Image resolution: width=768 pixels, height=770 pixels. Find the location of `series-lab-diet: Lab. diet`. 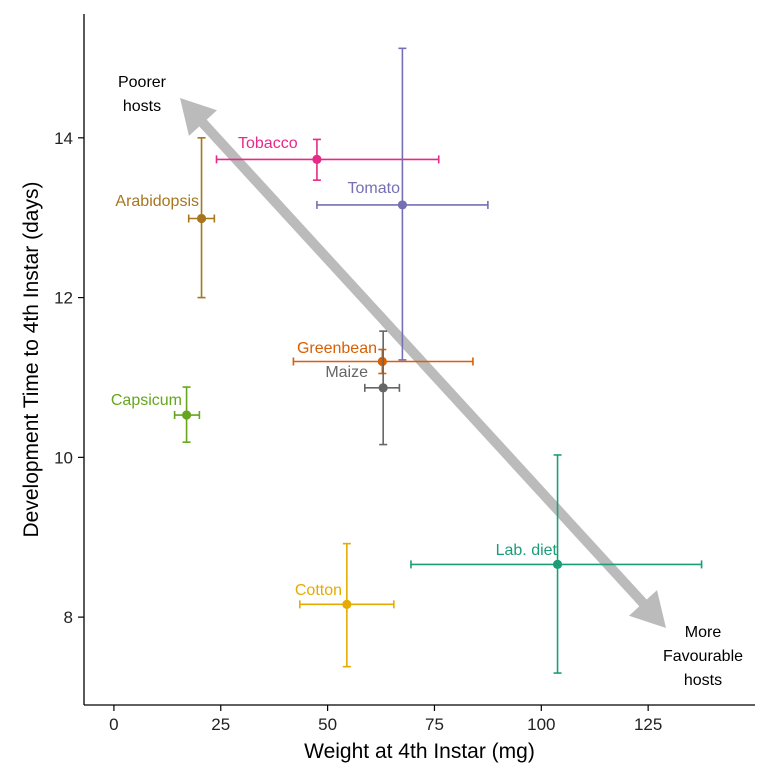

series-lab-diet: Lab. diet is located at coordinates (556, 564).